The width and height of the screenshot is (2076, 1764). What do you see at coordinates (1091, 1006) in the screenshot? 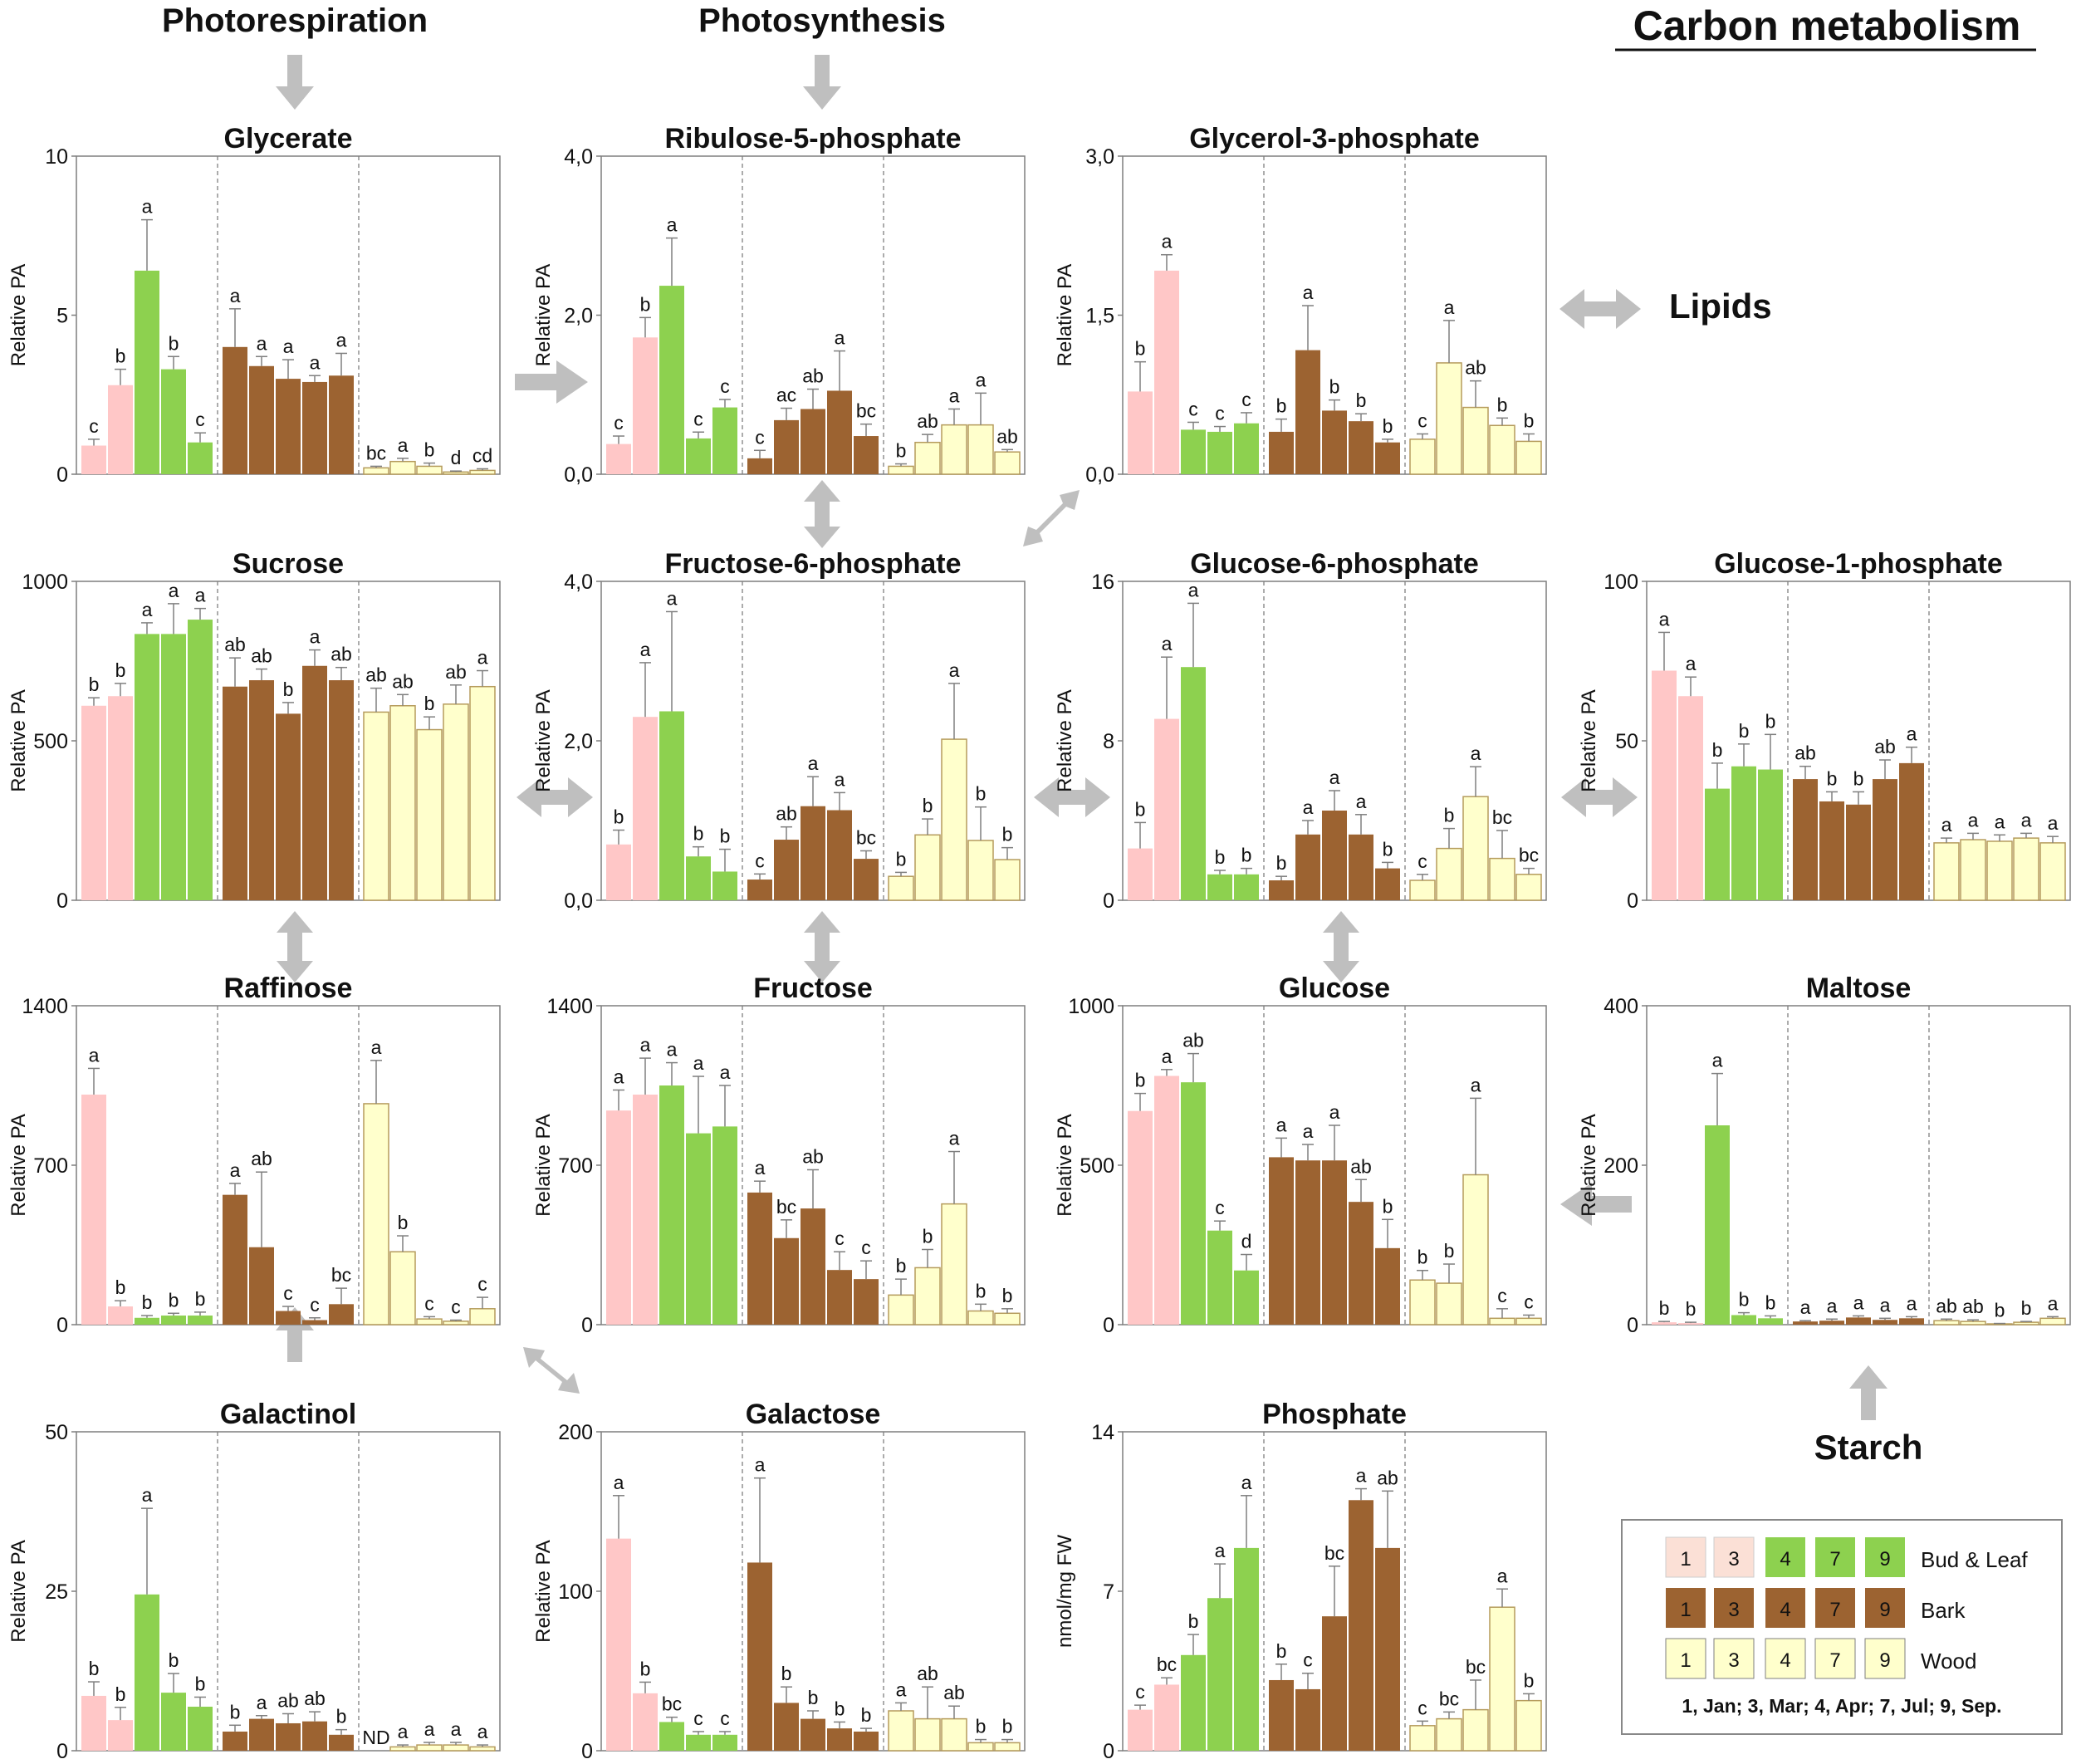
I see `y-tick-label: 1000` at bounding box center [1091, 1006].